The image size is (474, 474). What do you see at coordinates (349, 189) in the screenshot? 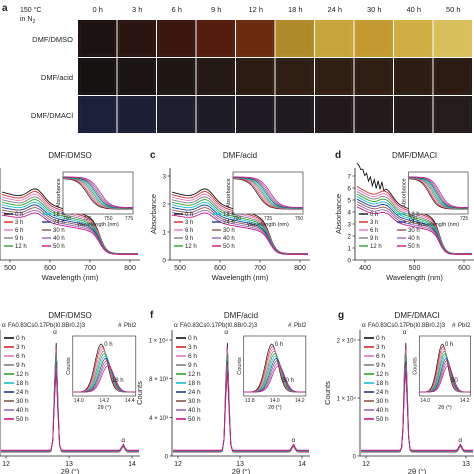
I see `y-tick-label: 6` at bounding box center [349, 189].